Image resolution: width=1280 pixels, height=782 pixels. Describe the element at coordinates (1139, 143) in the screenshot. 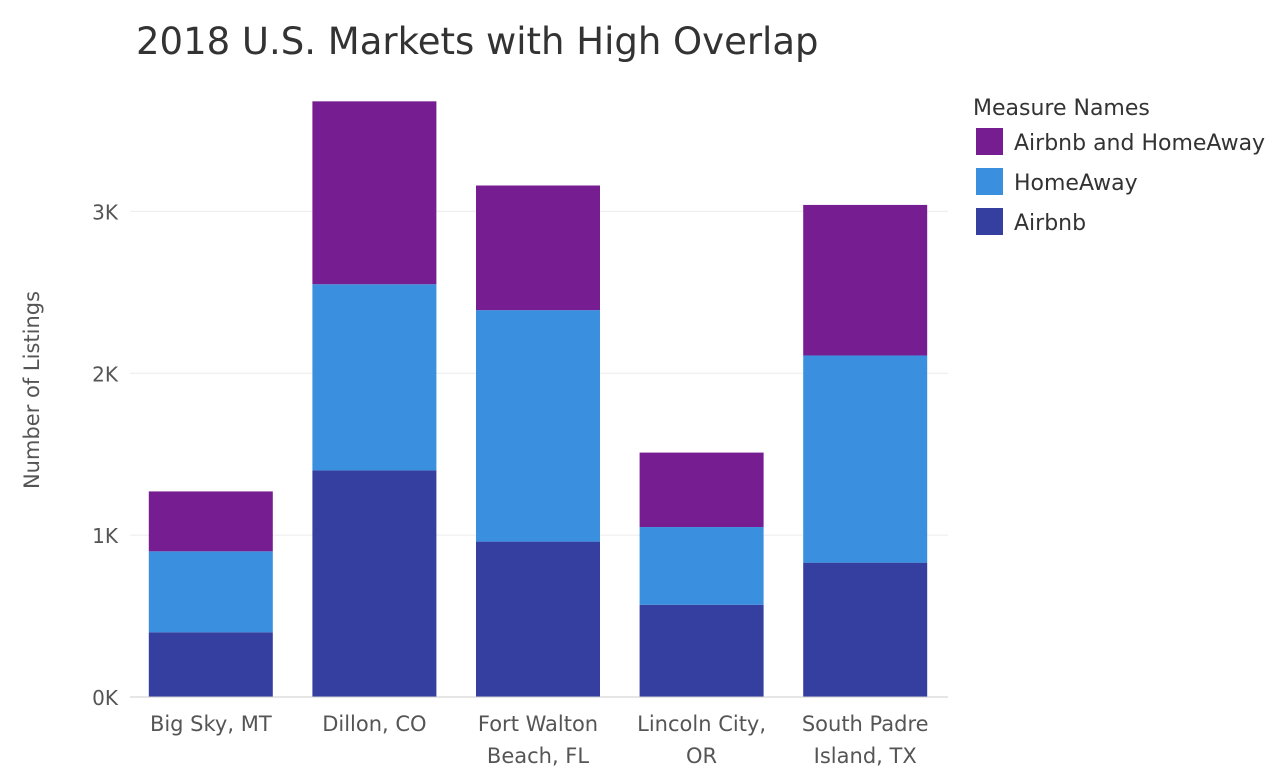

I see `legend-label-airbnb-and-homeaway: Airbnb and HomeAway` at that location.